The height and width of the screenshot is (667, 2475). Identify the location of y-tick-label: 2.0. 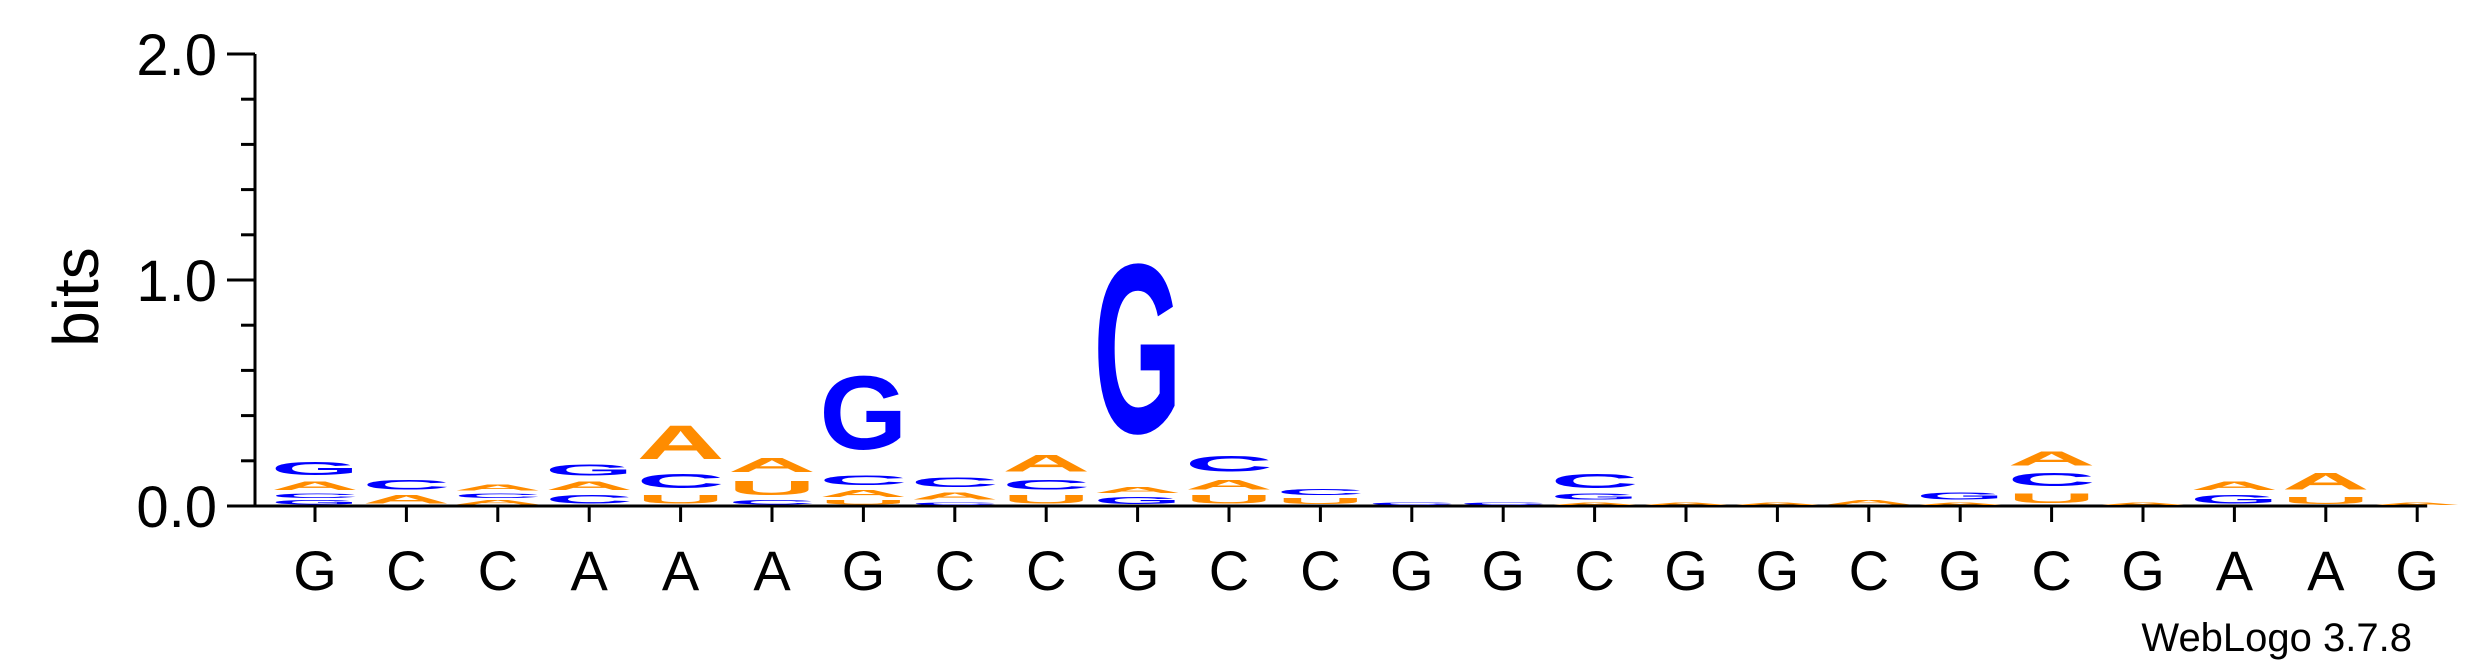
(176, 55).